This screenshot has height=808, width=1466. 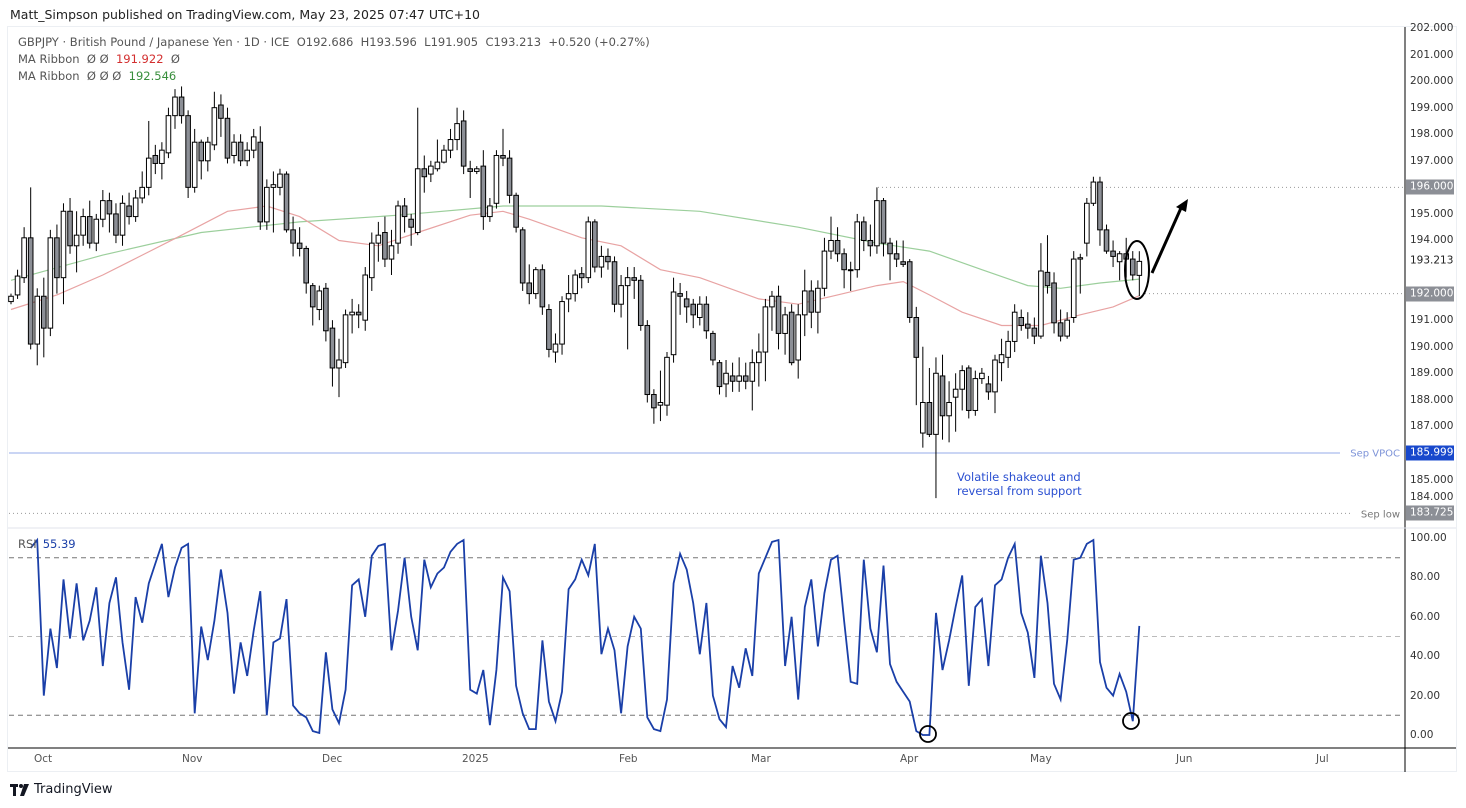 I want to click on ohlc-change: +0.520 (+0.27%), so click(x=599, y=42).